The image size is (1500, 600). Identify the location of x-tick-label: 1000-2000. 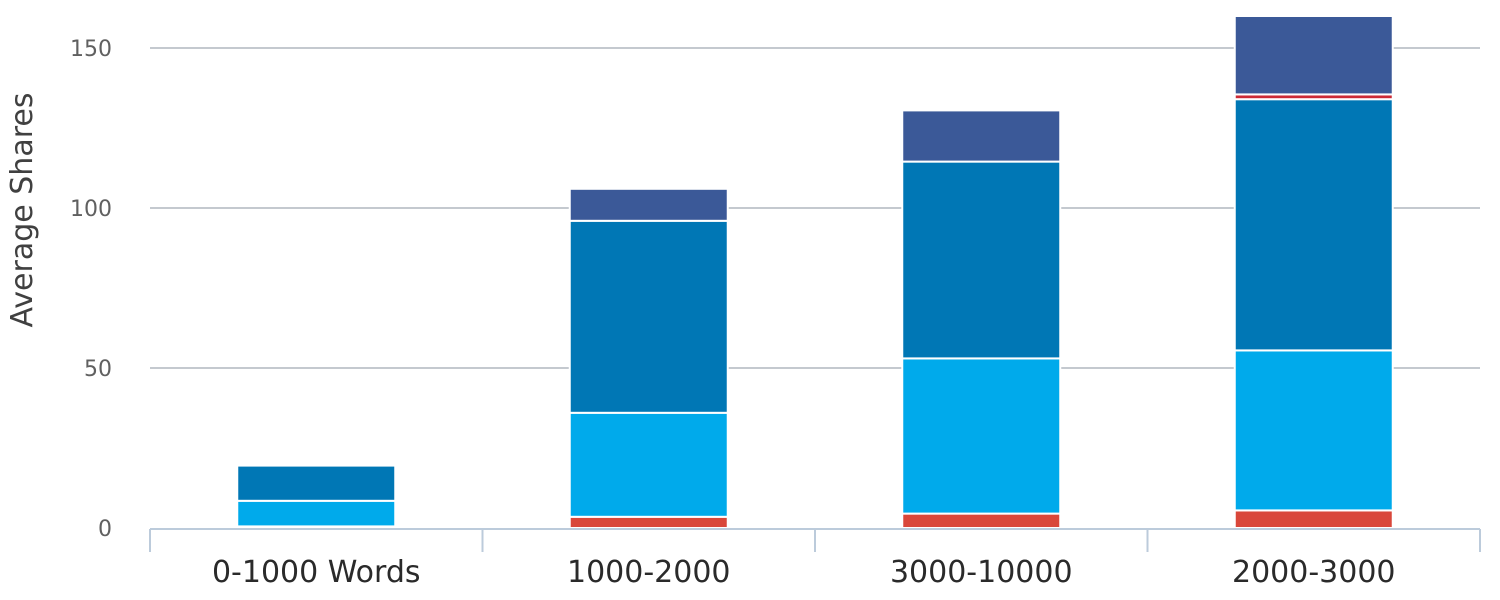
(649, 572).